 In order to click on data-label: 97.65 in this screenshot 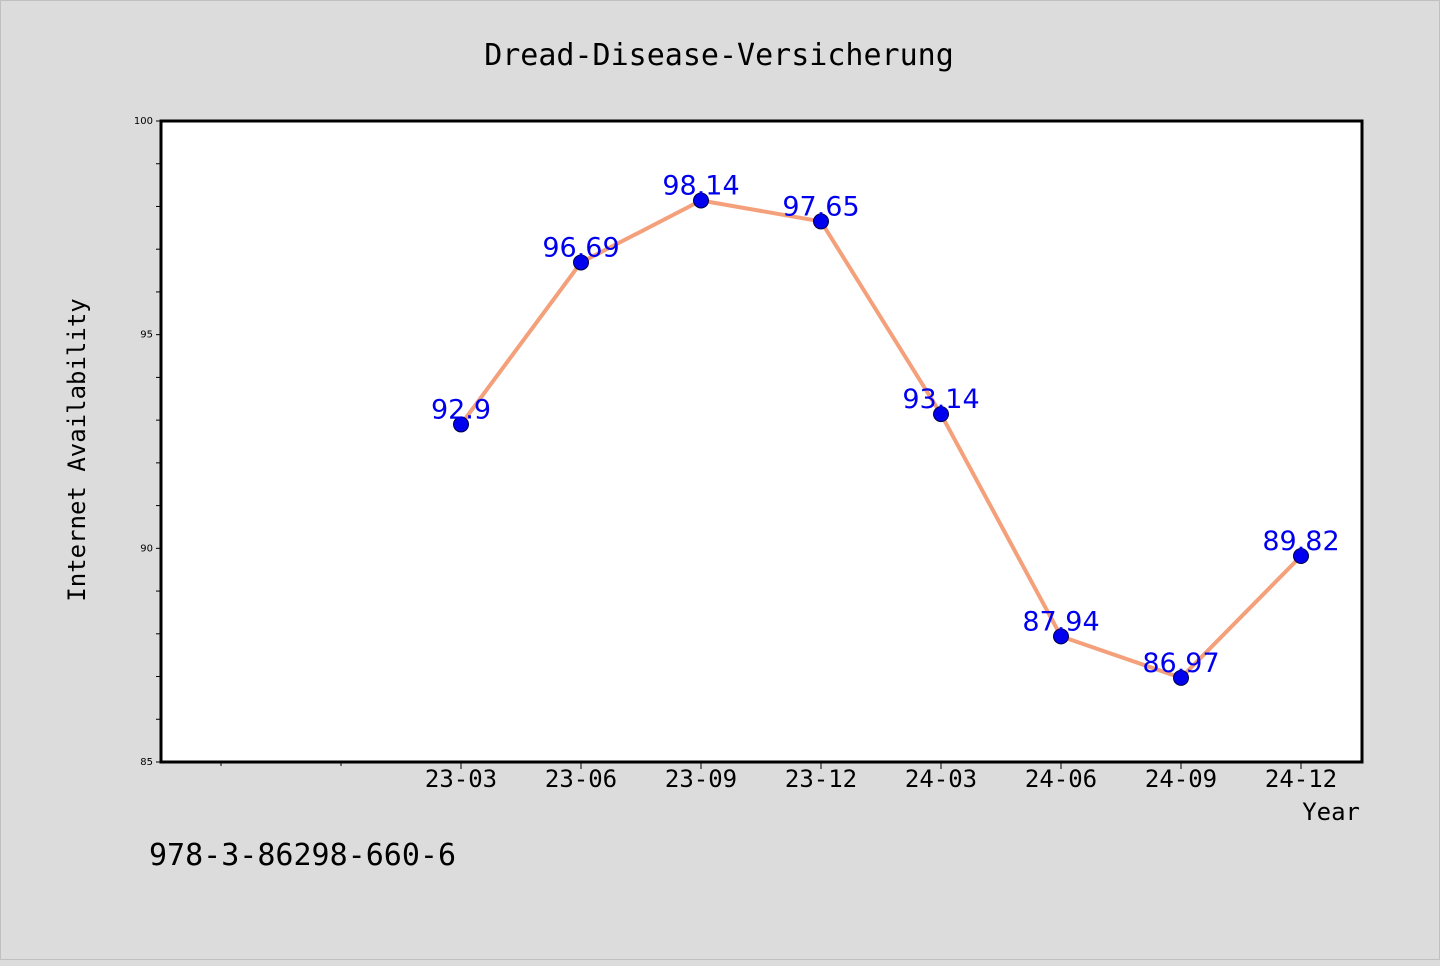, I will do `click(820, 206)`.